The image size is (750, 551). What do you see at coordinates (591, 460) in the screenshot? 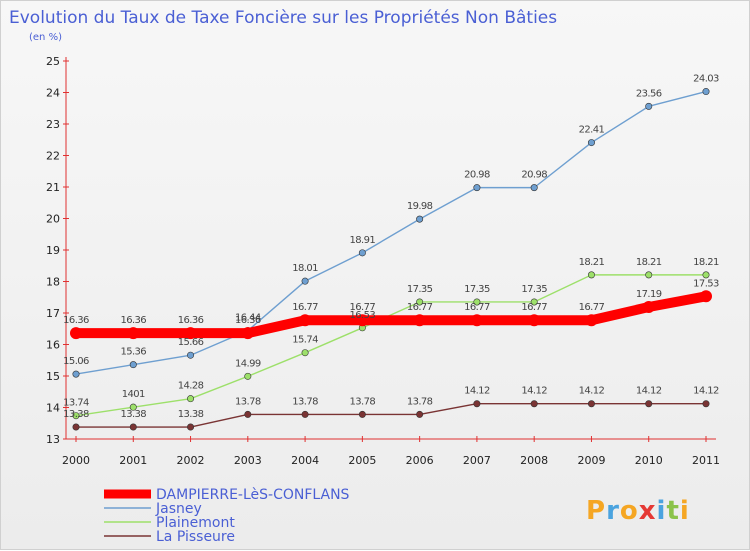
I see `x-tick-label: 2009` at bounding box center [591, 460].